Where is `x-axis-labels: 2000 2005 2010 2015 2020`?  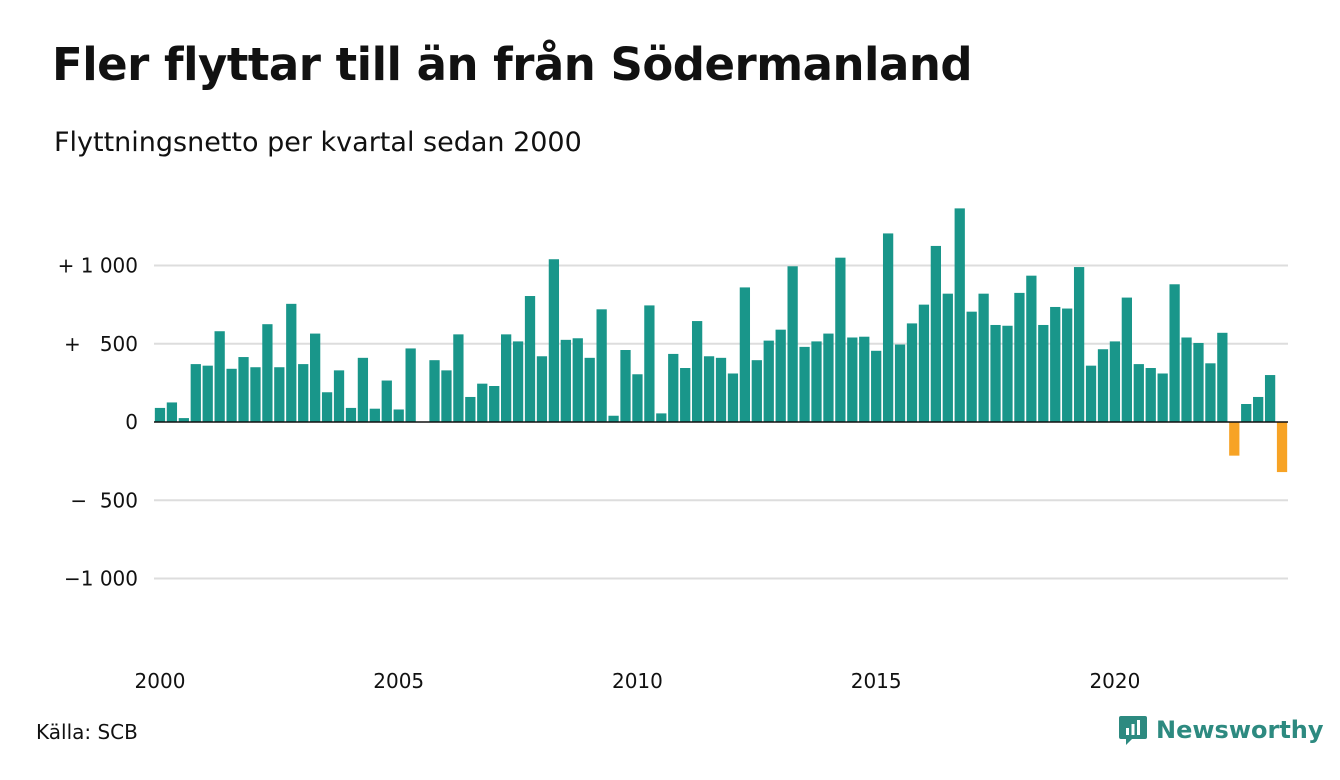
x-axis-labels: 2000 2005 2010 2015 2020 is located at coordinates (638, 681).